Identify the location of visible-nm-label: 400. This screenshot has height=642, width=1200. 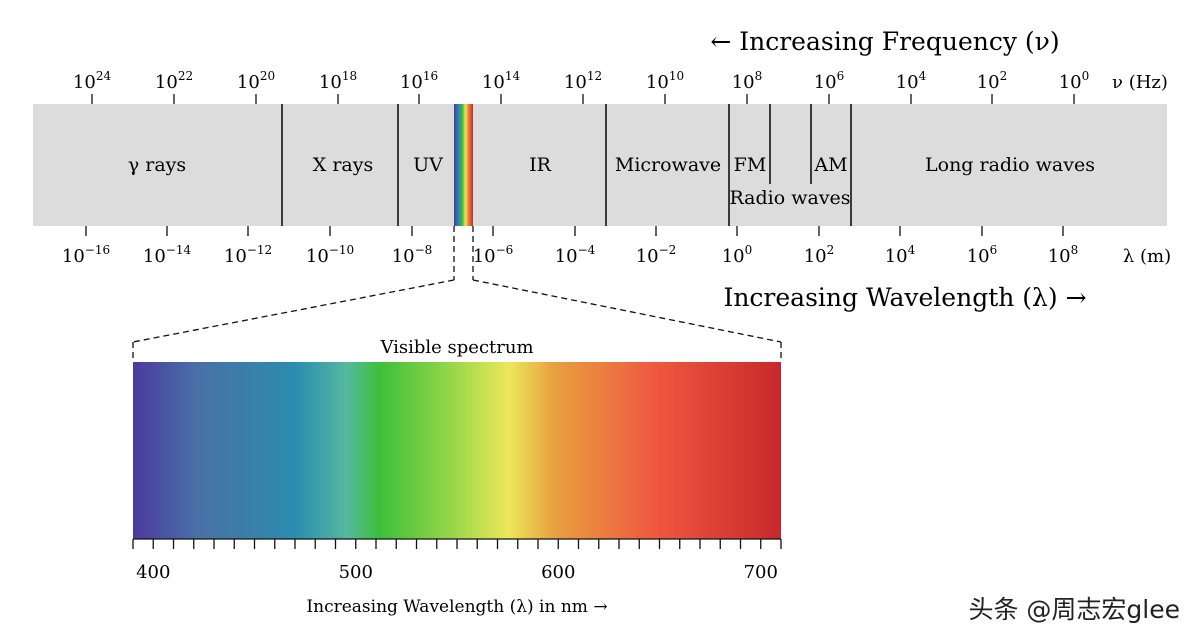
(153, 572).